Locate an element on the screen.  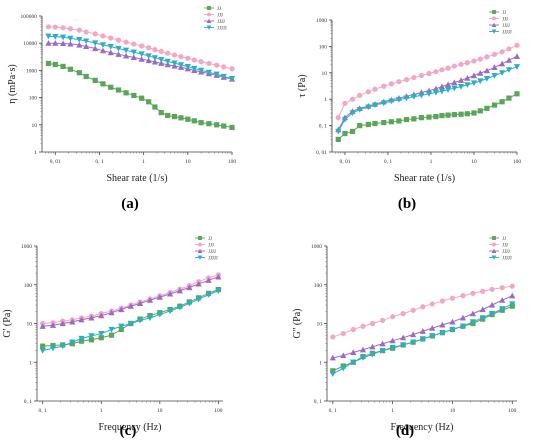
series-JJJJJ is located at coordinates (130, 321).